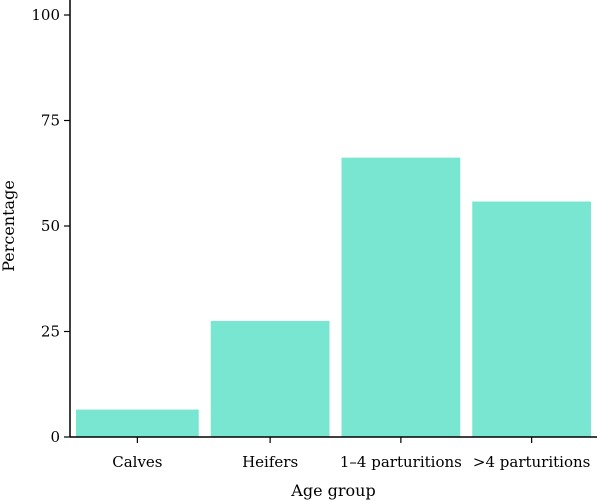 The image size is (600, 501). I want to click on x-tick-label: Heifers, so click(270, 462).